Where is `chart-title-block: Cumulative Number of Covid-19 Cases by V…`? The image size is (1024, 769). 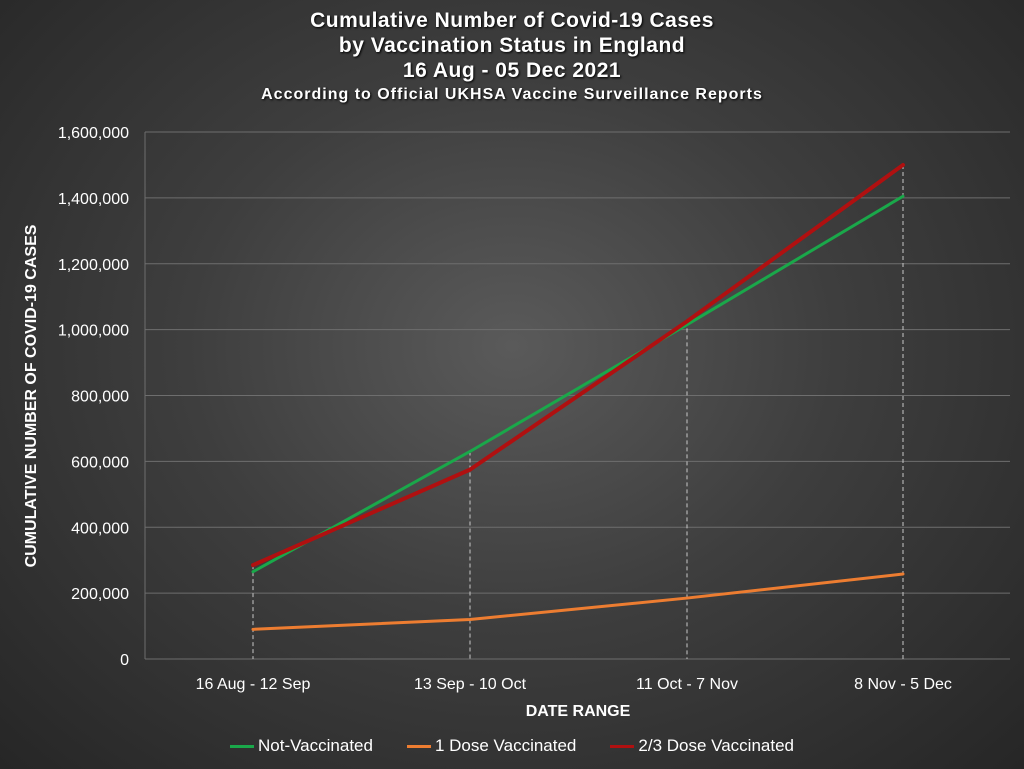
chart-title-block: Cumulative Number of Covid-19 Cases by V… is located at coordinates (512, 57).